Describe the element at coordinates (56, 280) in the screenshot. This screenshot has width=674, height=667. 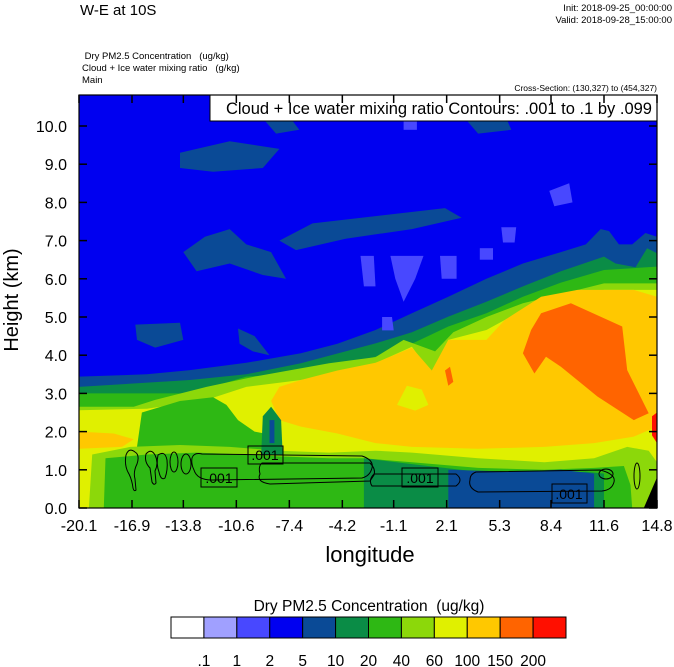
I see `y-tick-label: 6.0` at that location.